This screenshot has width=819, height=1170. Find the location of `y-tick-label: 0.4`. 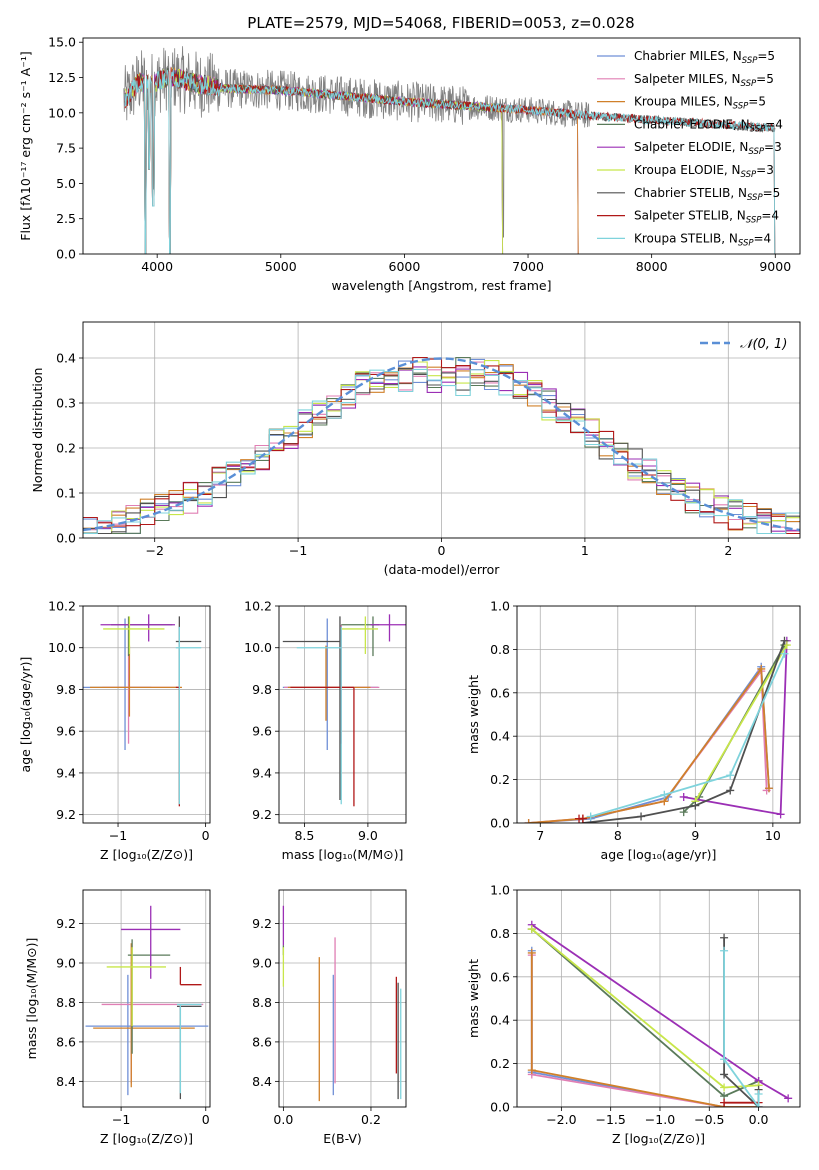

y-tick-label: 0.4 is located at coordinates (500, 736).